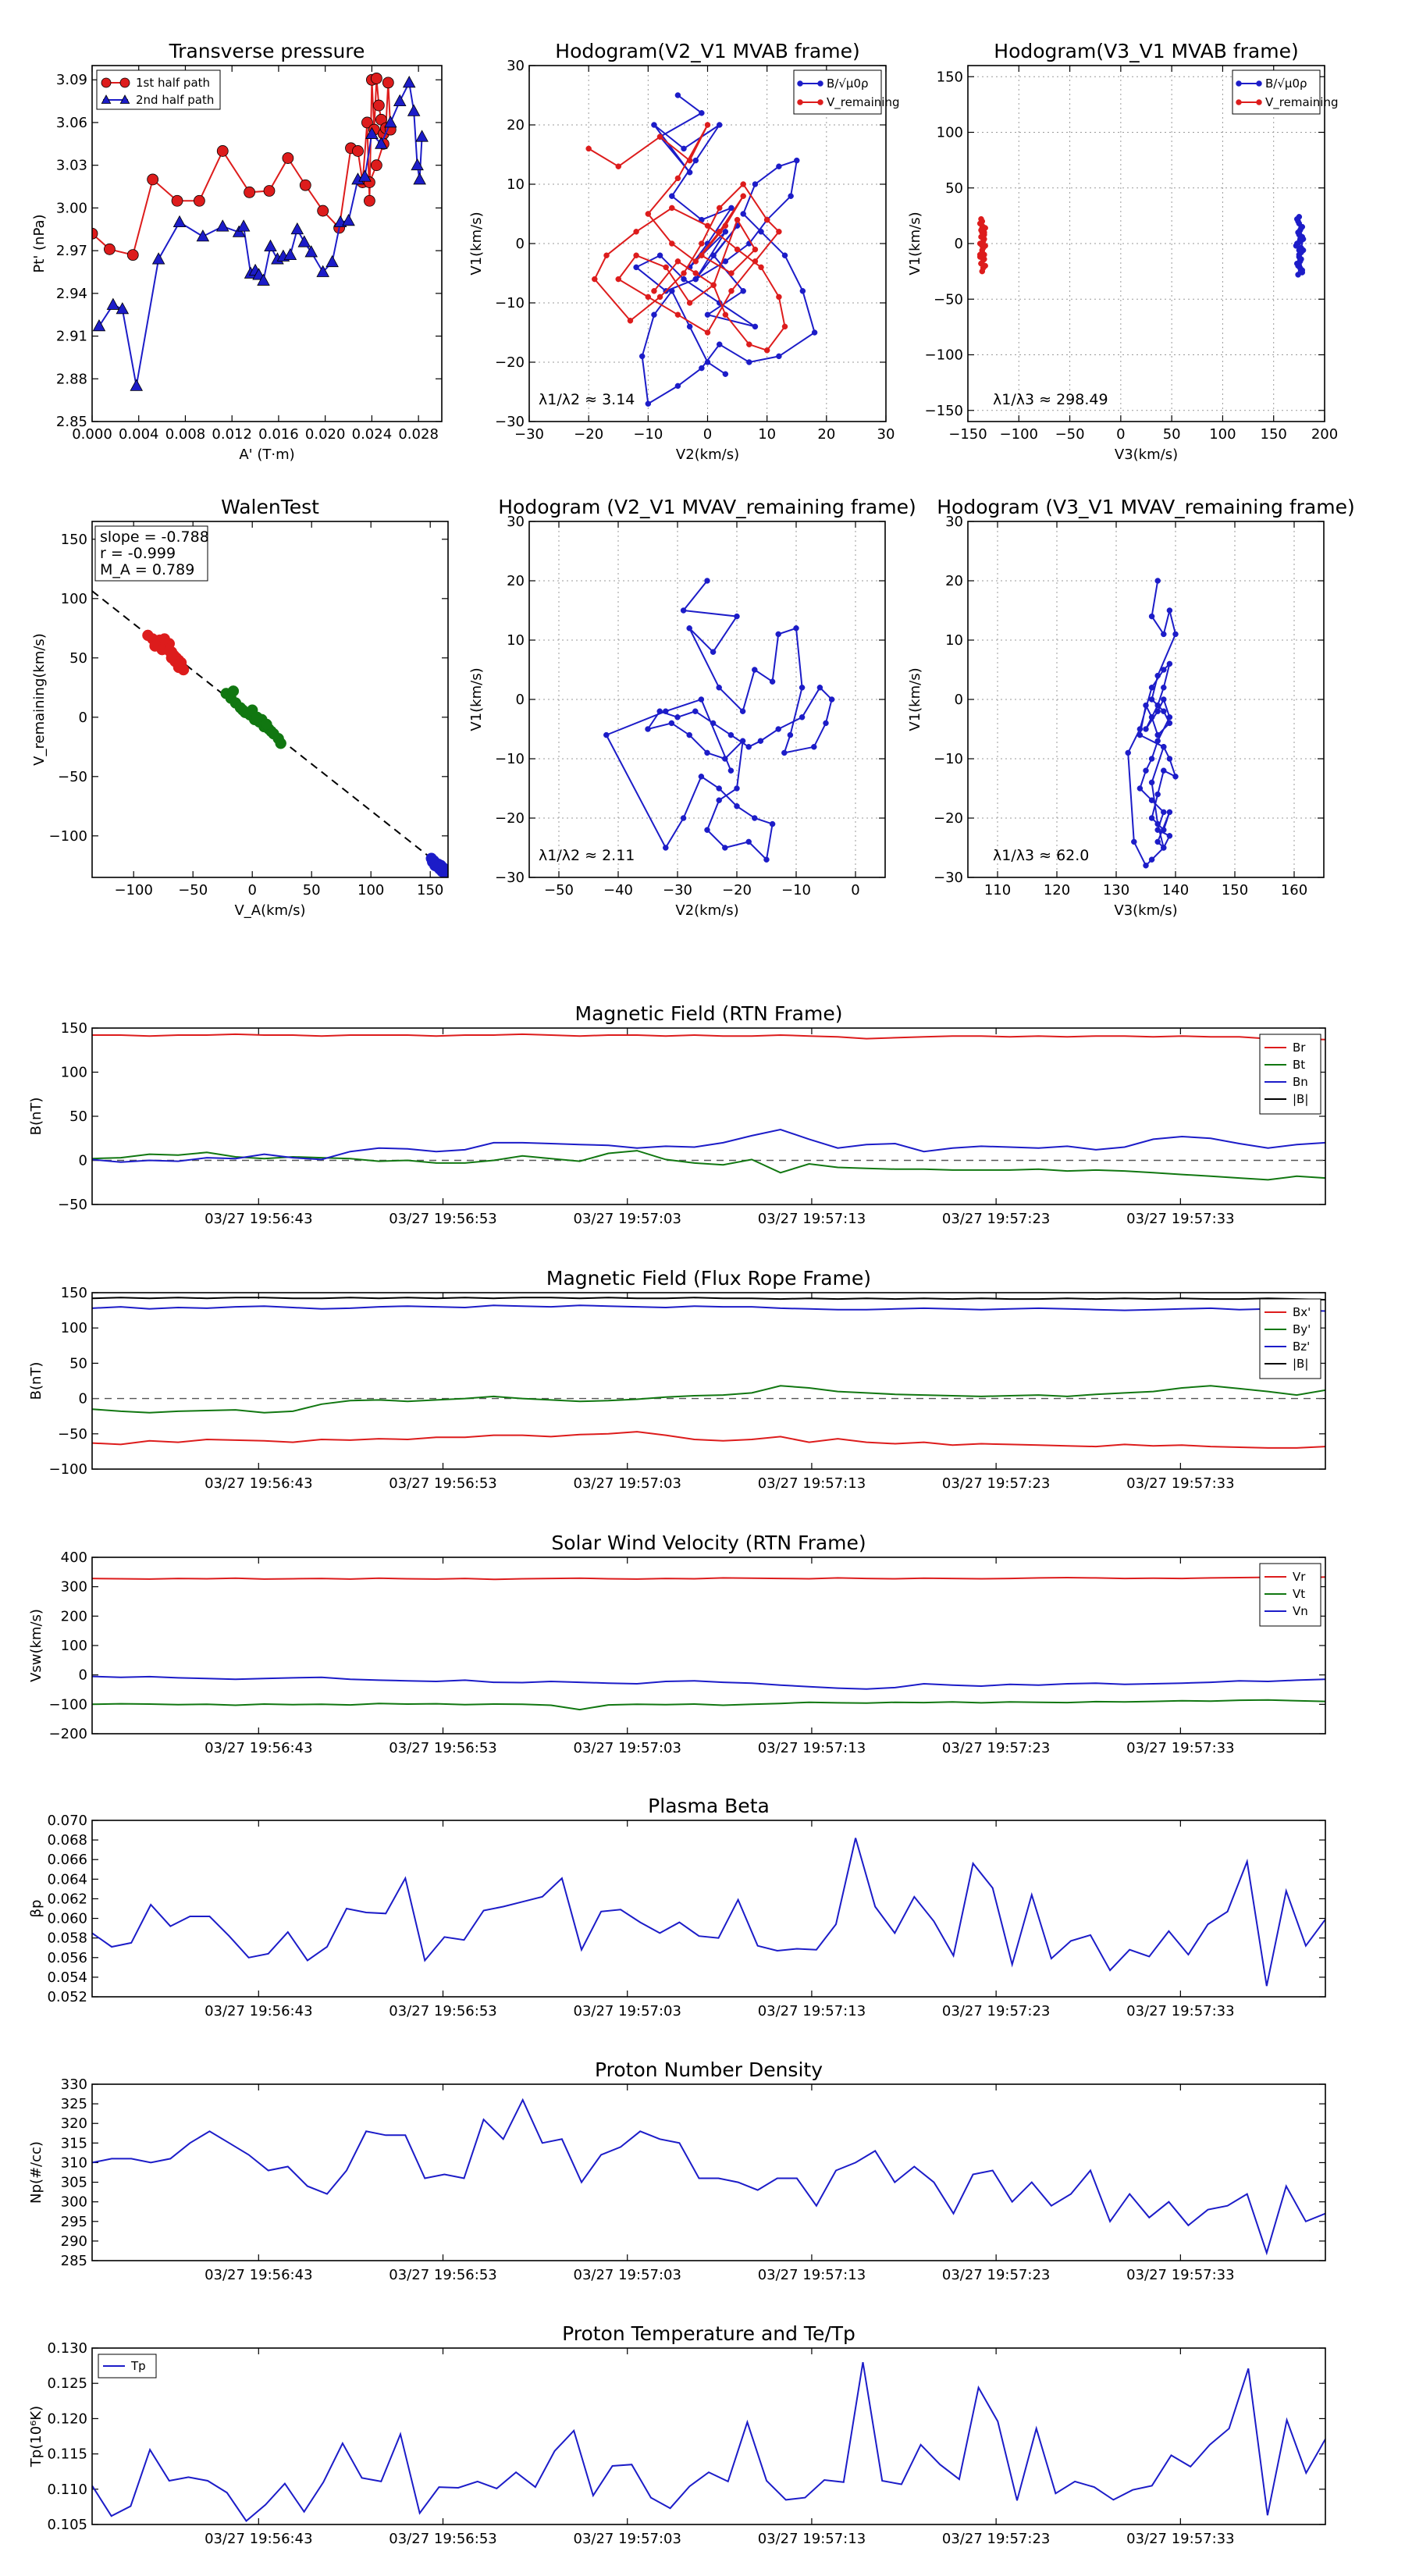 The image size is (1405, 2576). Describe the element at coordinates (258, 2275) in the screenshot. I see `x-tick-label: 03/27 19:56:43` at that location.